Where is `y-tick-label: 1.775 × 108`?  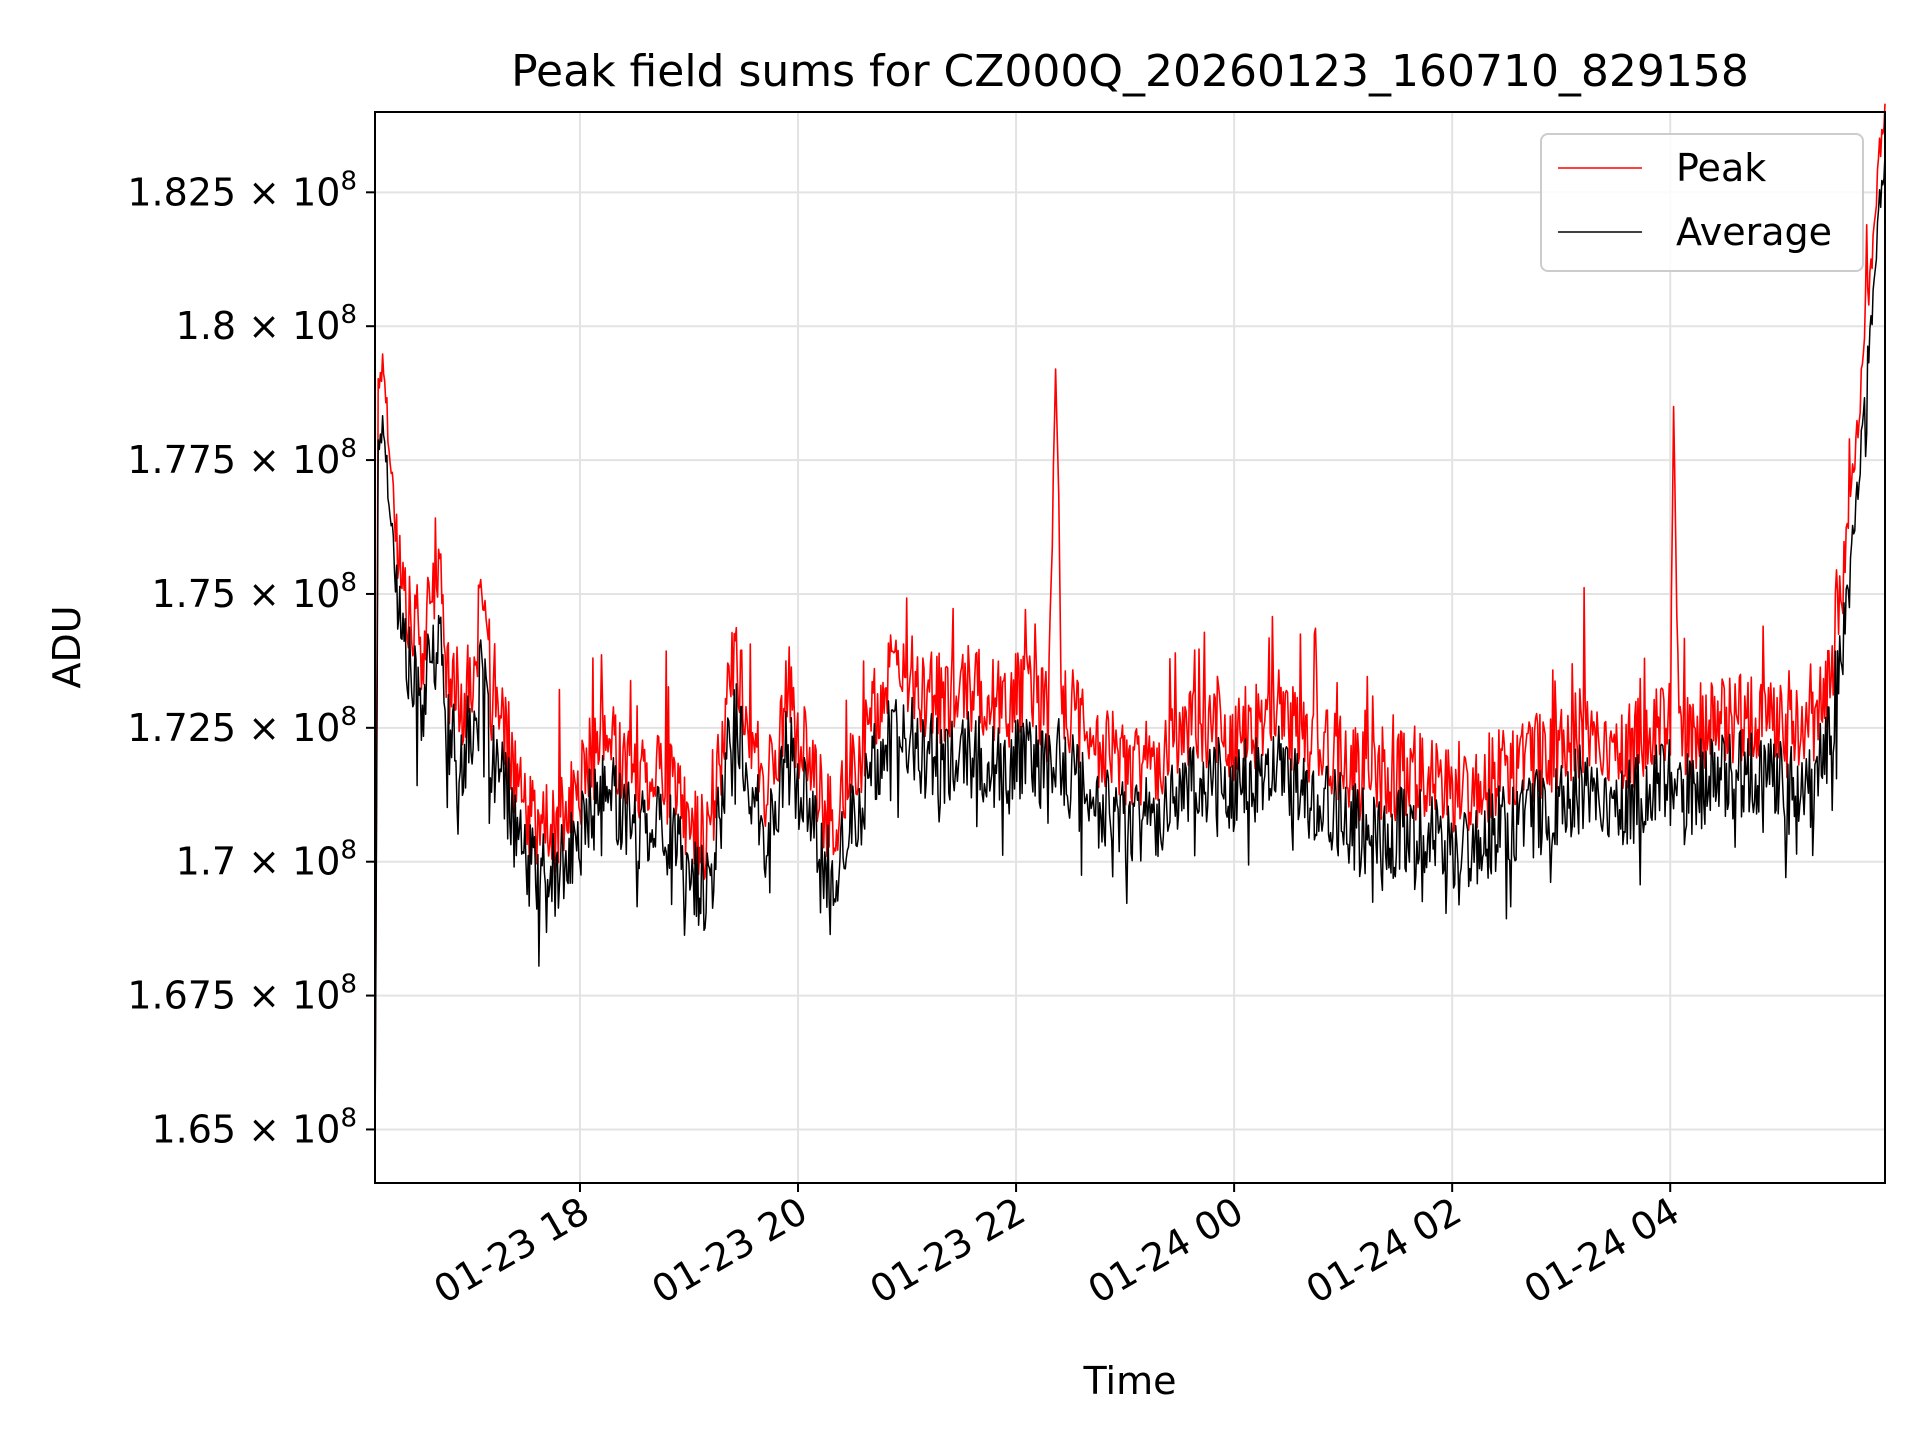
y-tick-label: 1.775 × 108 is located at coordinates (242, 458).